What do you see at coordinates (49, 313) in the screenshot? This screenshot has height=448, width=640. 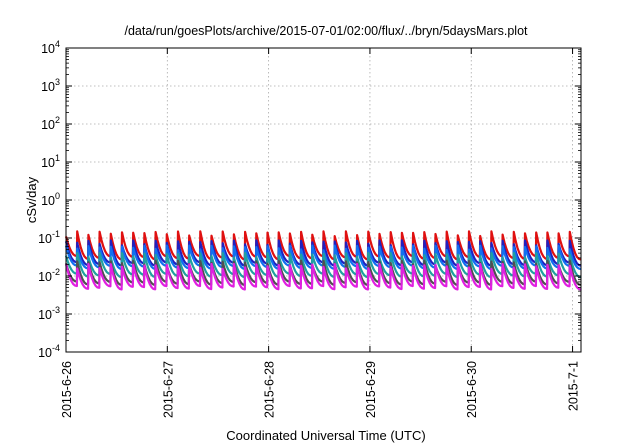 I see `y-tick-label: 10⁻³` at bounding box center [49, 313].